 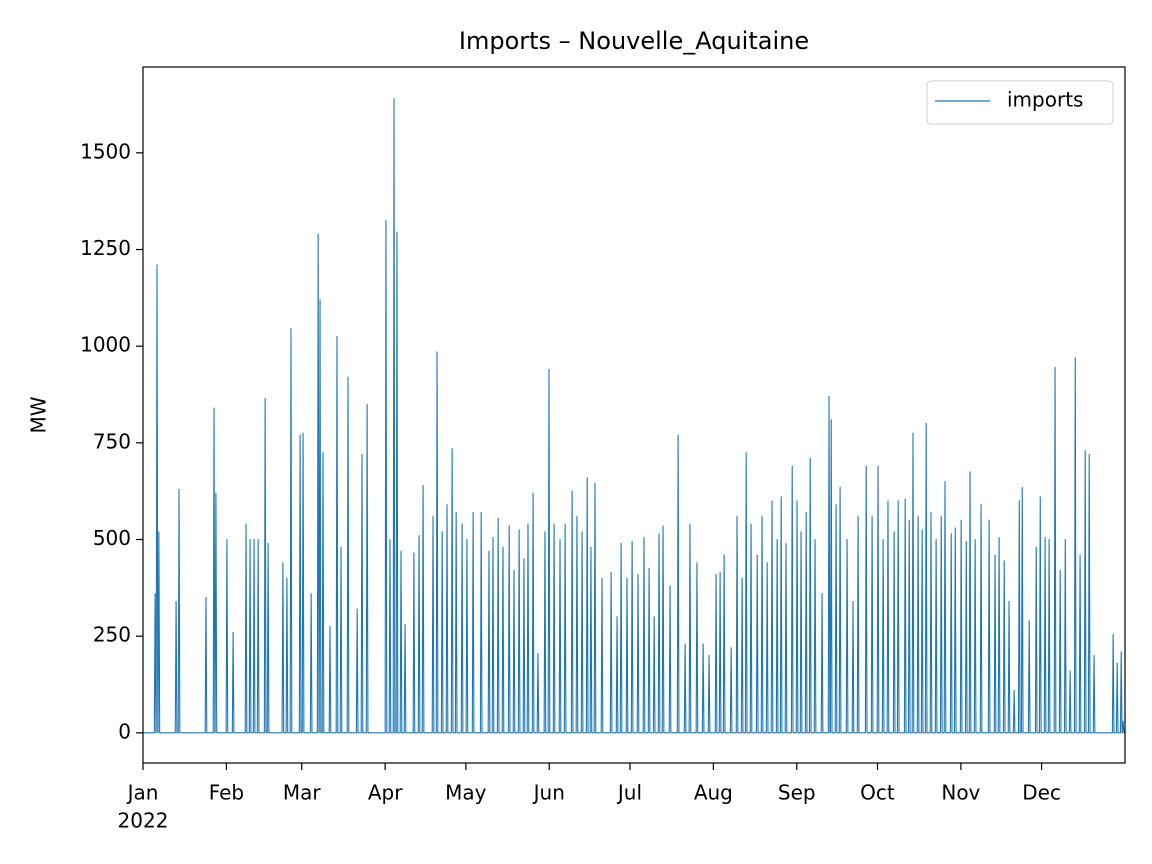 I want to click on y-tick-label: 1500, so click(x=105, y=151).